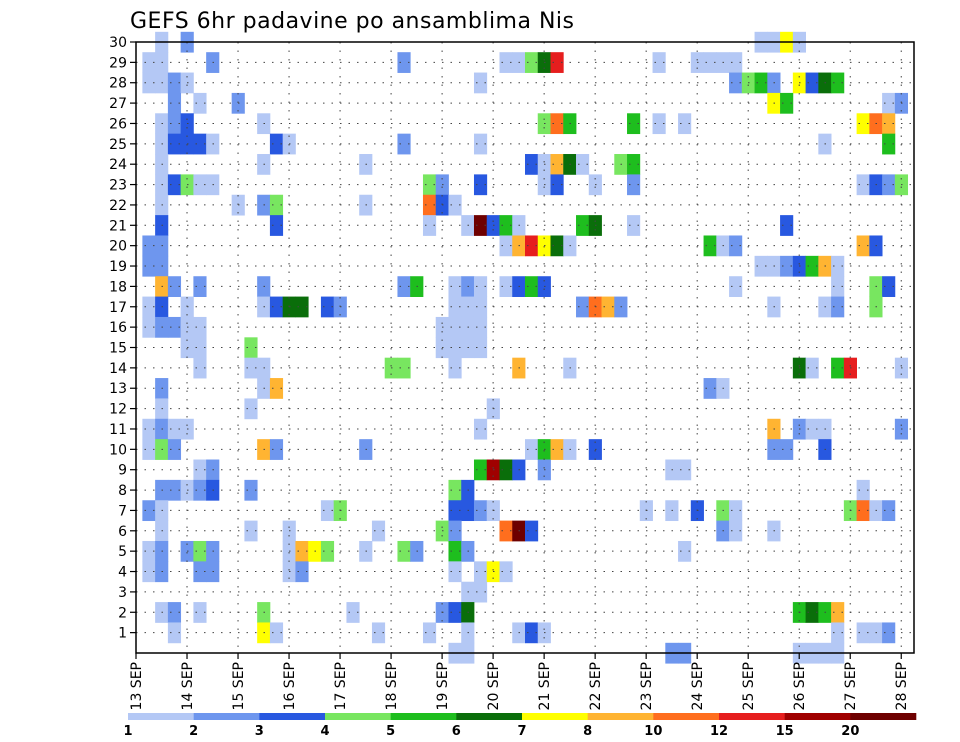  What do you see at coordinates (118, 450) in the screenshot?
I see `y-tick-label: 10` at bounding box center [118, 450].